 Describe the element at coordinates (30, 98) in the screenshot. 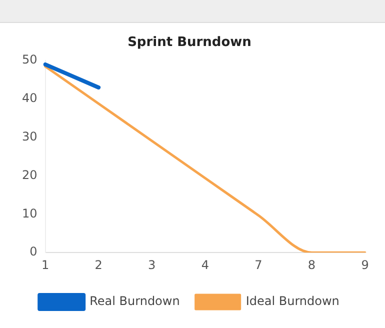

I see `y-tick-label: 40` at that location.